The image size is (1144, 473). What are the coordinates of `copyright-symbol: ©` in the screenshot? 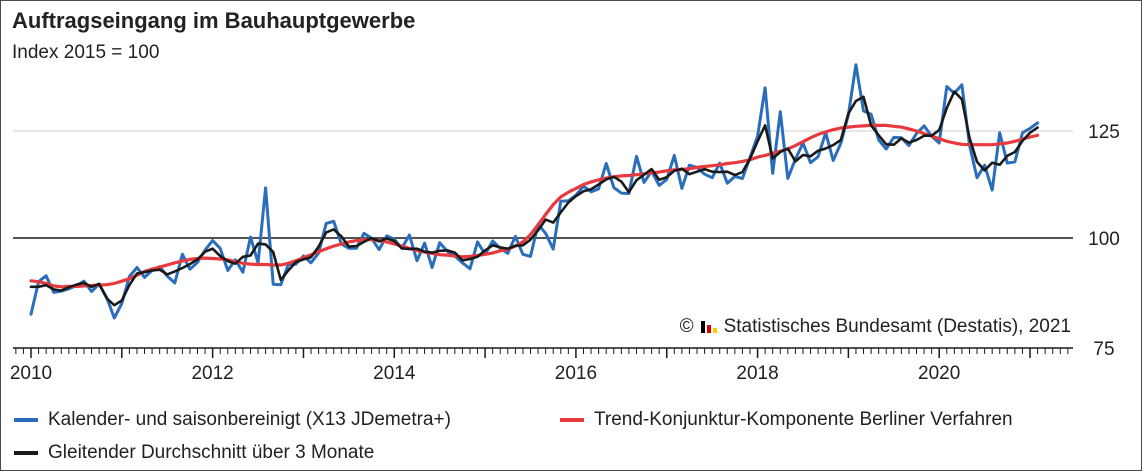 It's located at (686, 326).